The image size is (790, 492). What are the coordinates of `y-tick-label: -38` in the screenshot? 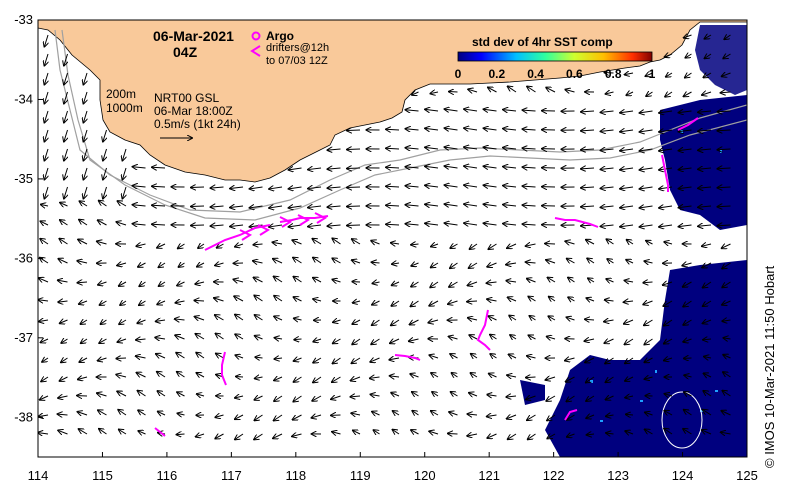 It's located at (23, 416).